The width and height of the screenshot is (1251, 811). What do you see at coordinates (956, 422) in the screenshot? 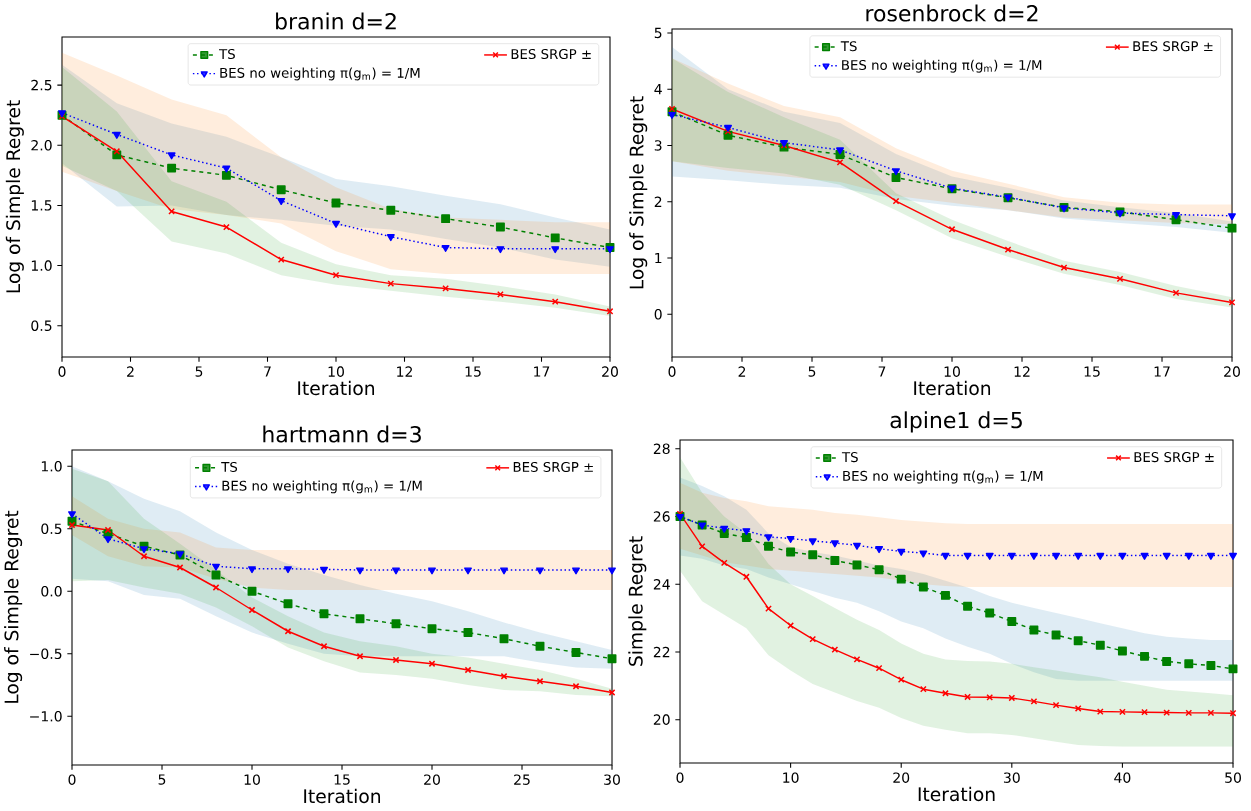
I see `chart-title: alpine1 d=5` at bounding box center [956, 422].